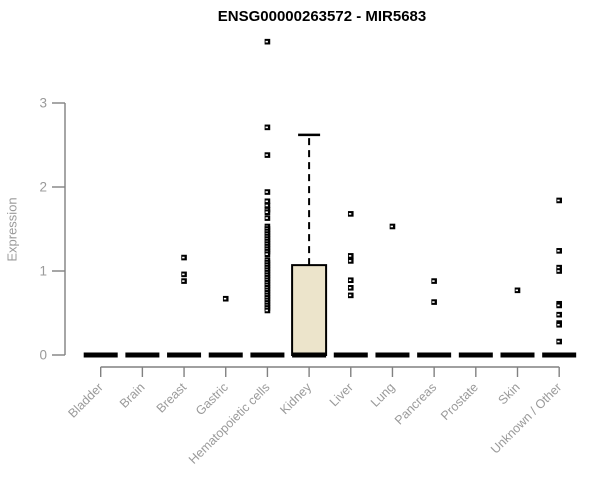 Image resolution: width=600 pixels, height=500 pixels. Describe the element at coordinates (509, 393) in the screenshot. I see `x-category-label: Skin` at that location.